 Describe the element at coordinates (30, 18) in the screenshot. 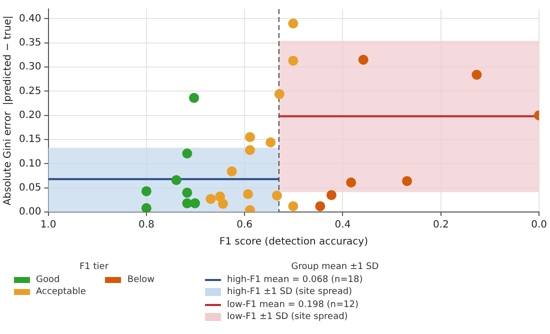

I see `y-tick-label: 0.40` at that location.